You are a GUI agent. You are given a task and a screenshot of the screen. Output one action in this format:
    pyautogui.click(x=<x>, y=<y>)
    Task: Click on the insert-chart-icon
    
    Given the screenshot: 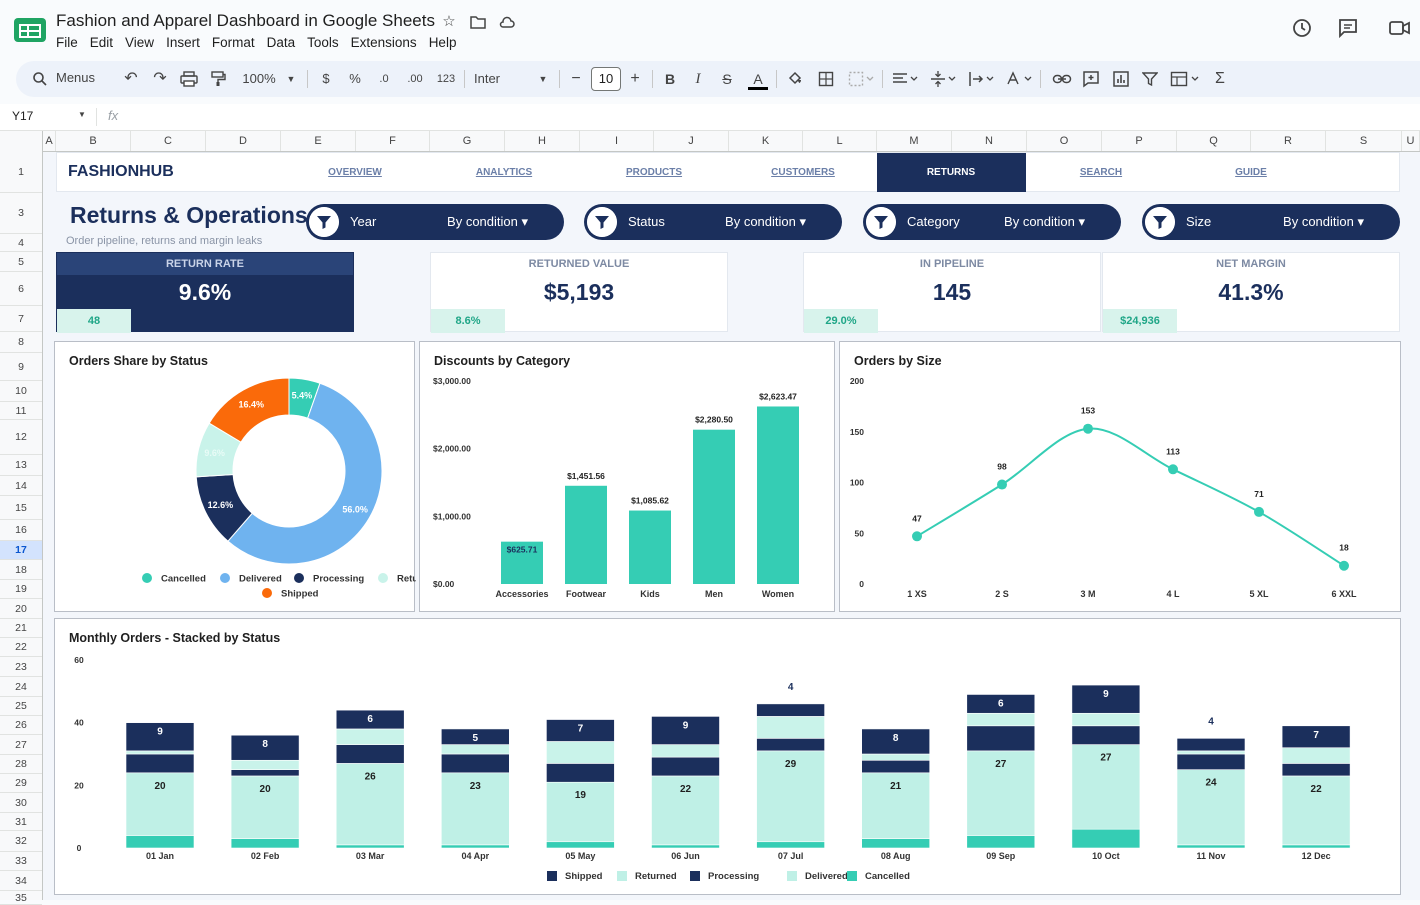 What is the action you would take?
    pyautogui.click(x=1121, y=79)
    